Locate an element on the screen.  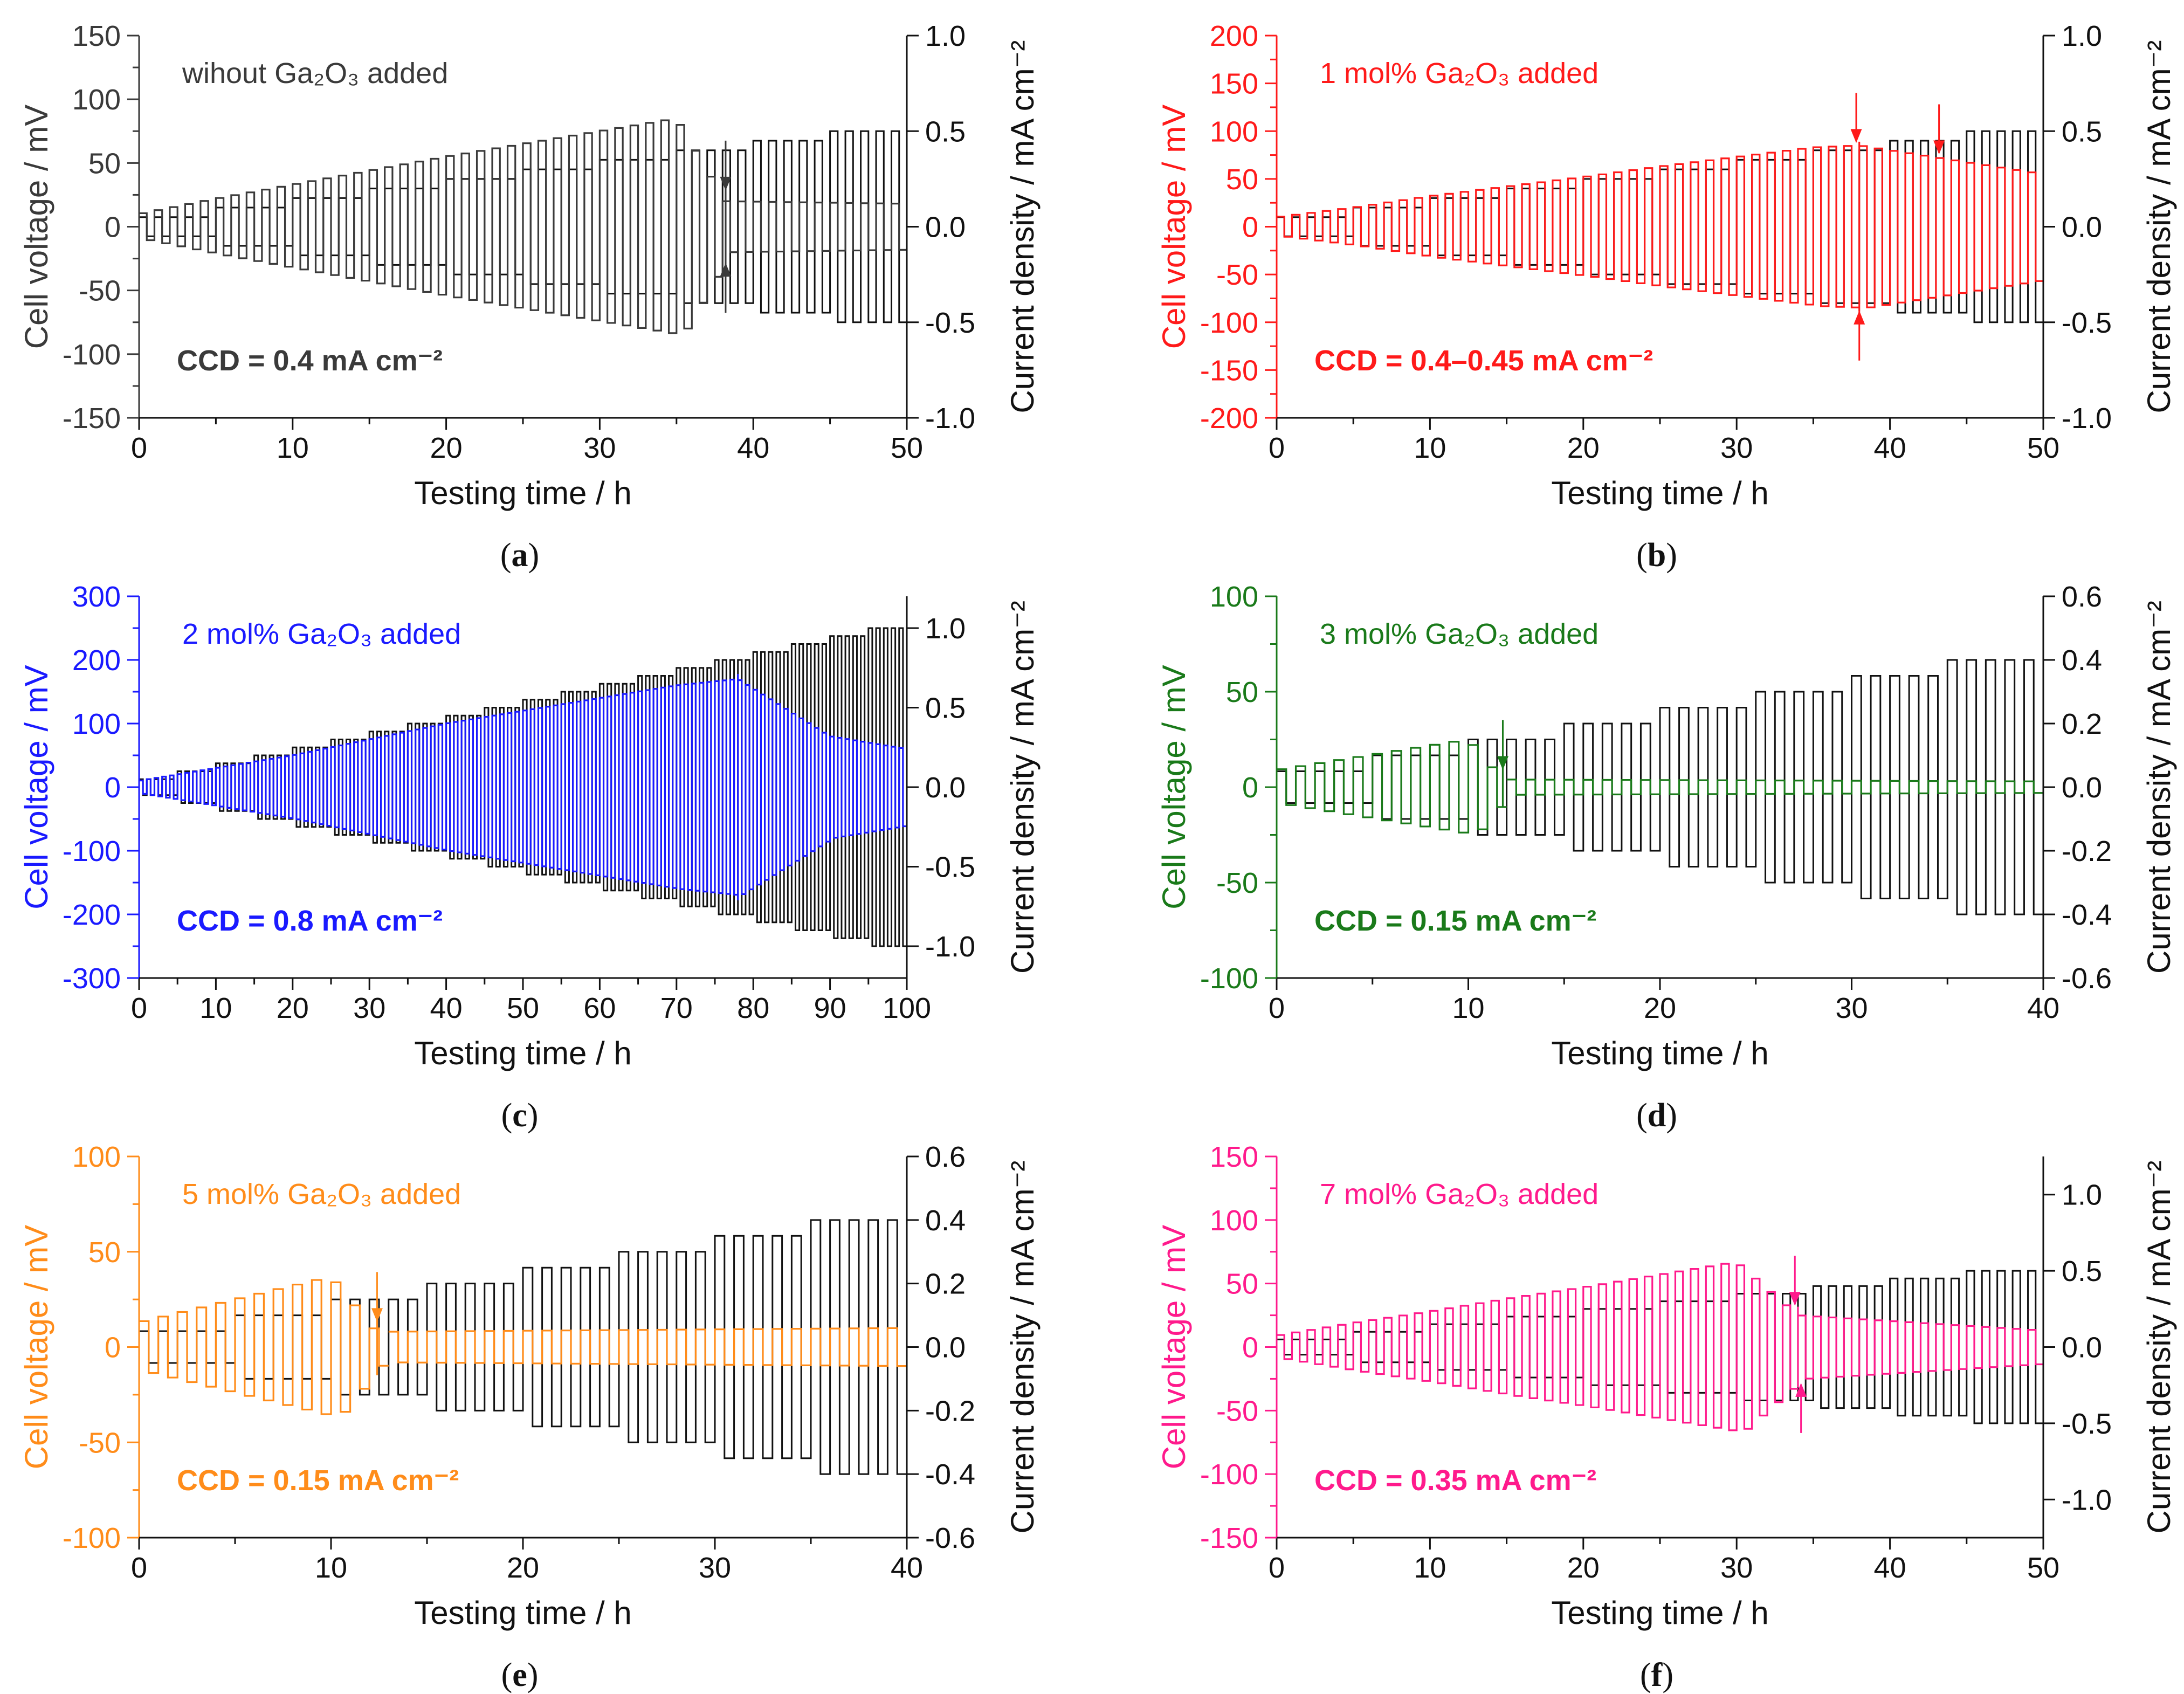
panel-letter-value: b is located at coordinates (1657, 556).